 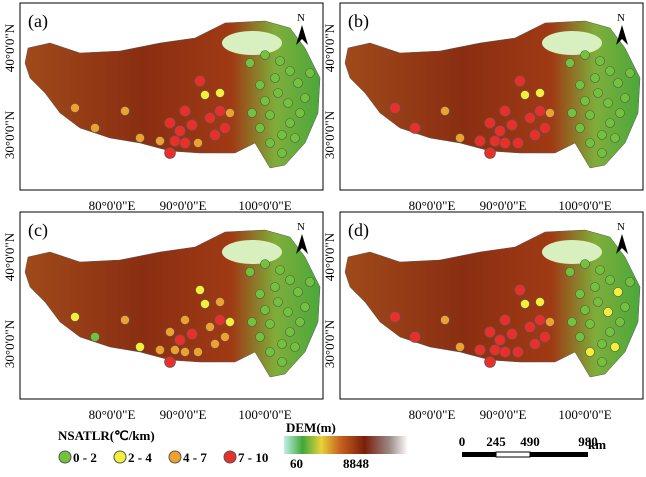 I want to click on north-arrow, so click(x=302, y=244).